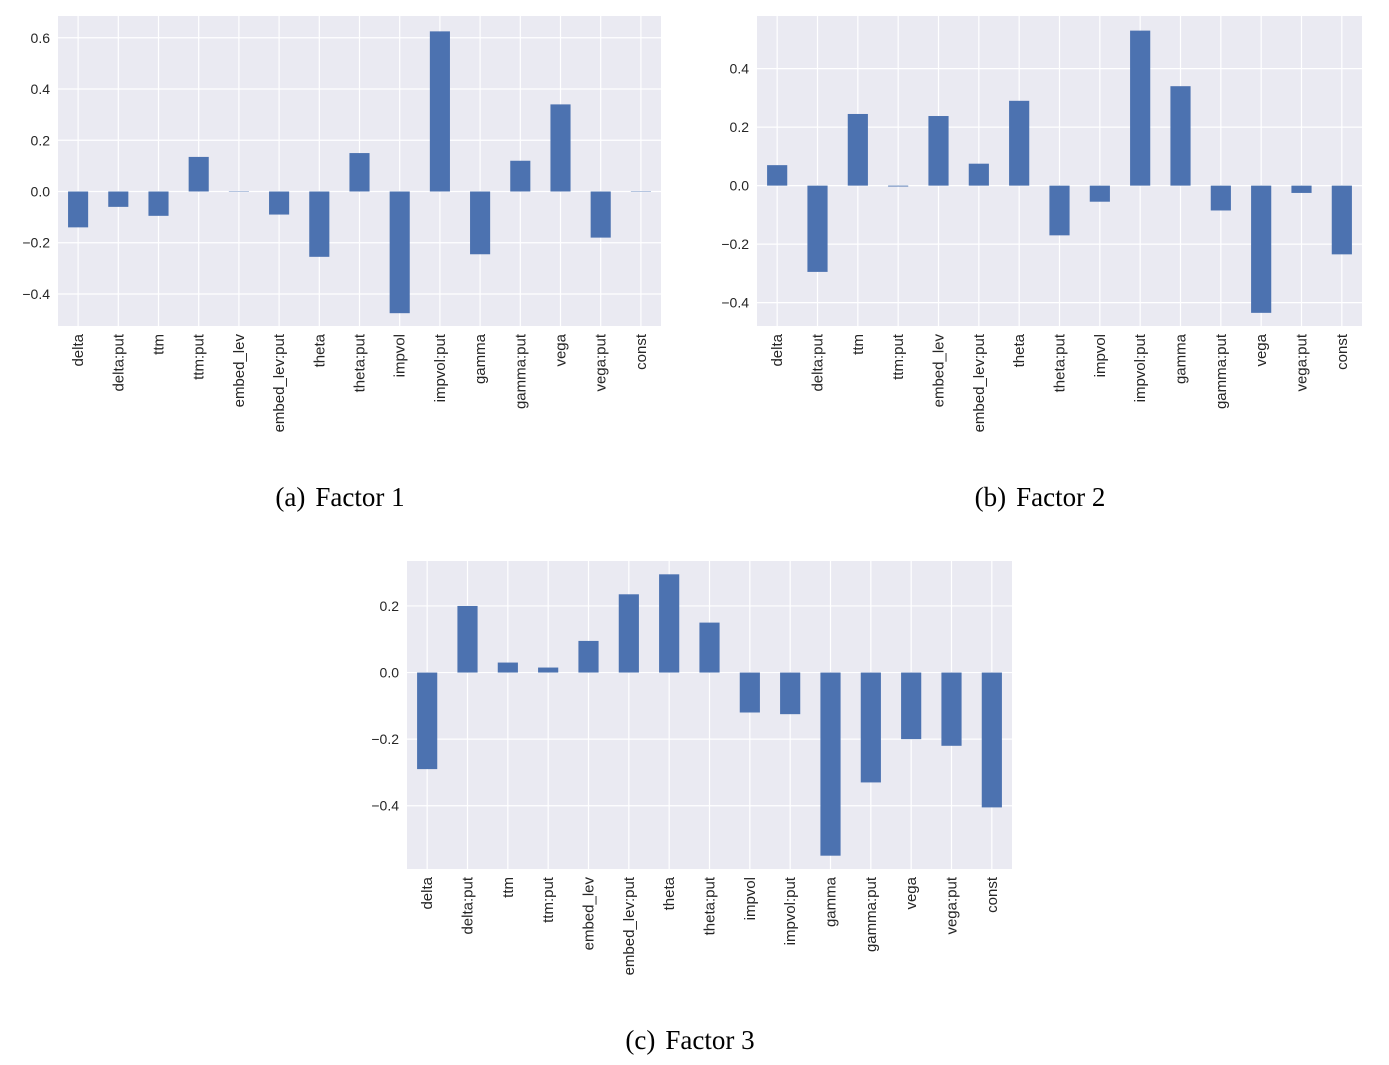 The image size is (1389, 1065). I want to click on x-tick-label: ttm:put, so click(548, 899).